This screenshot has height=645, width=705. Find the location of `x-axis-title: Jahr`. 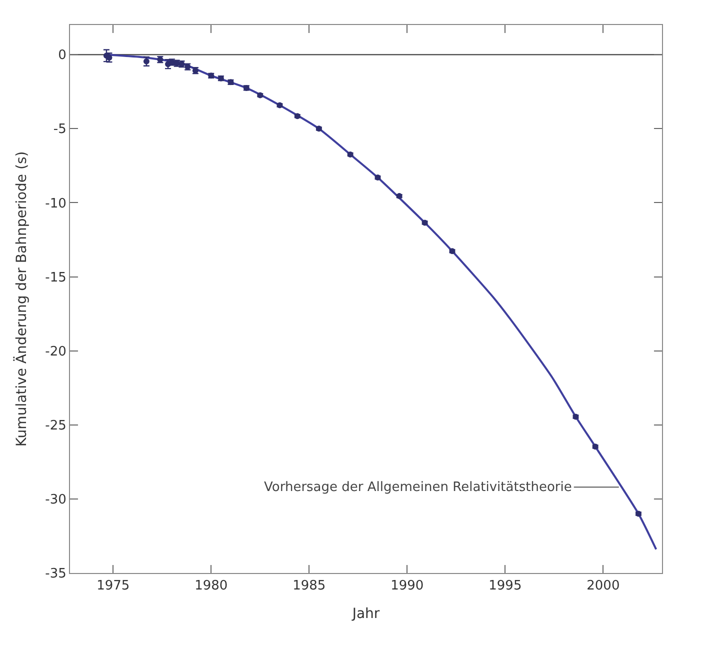

x-axis-title: Jahr is located at coordinates (365, 614).